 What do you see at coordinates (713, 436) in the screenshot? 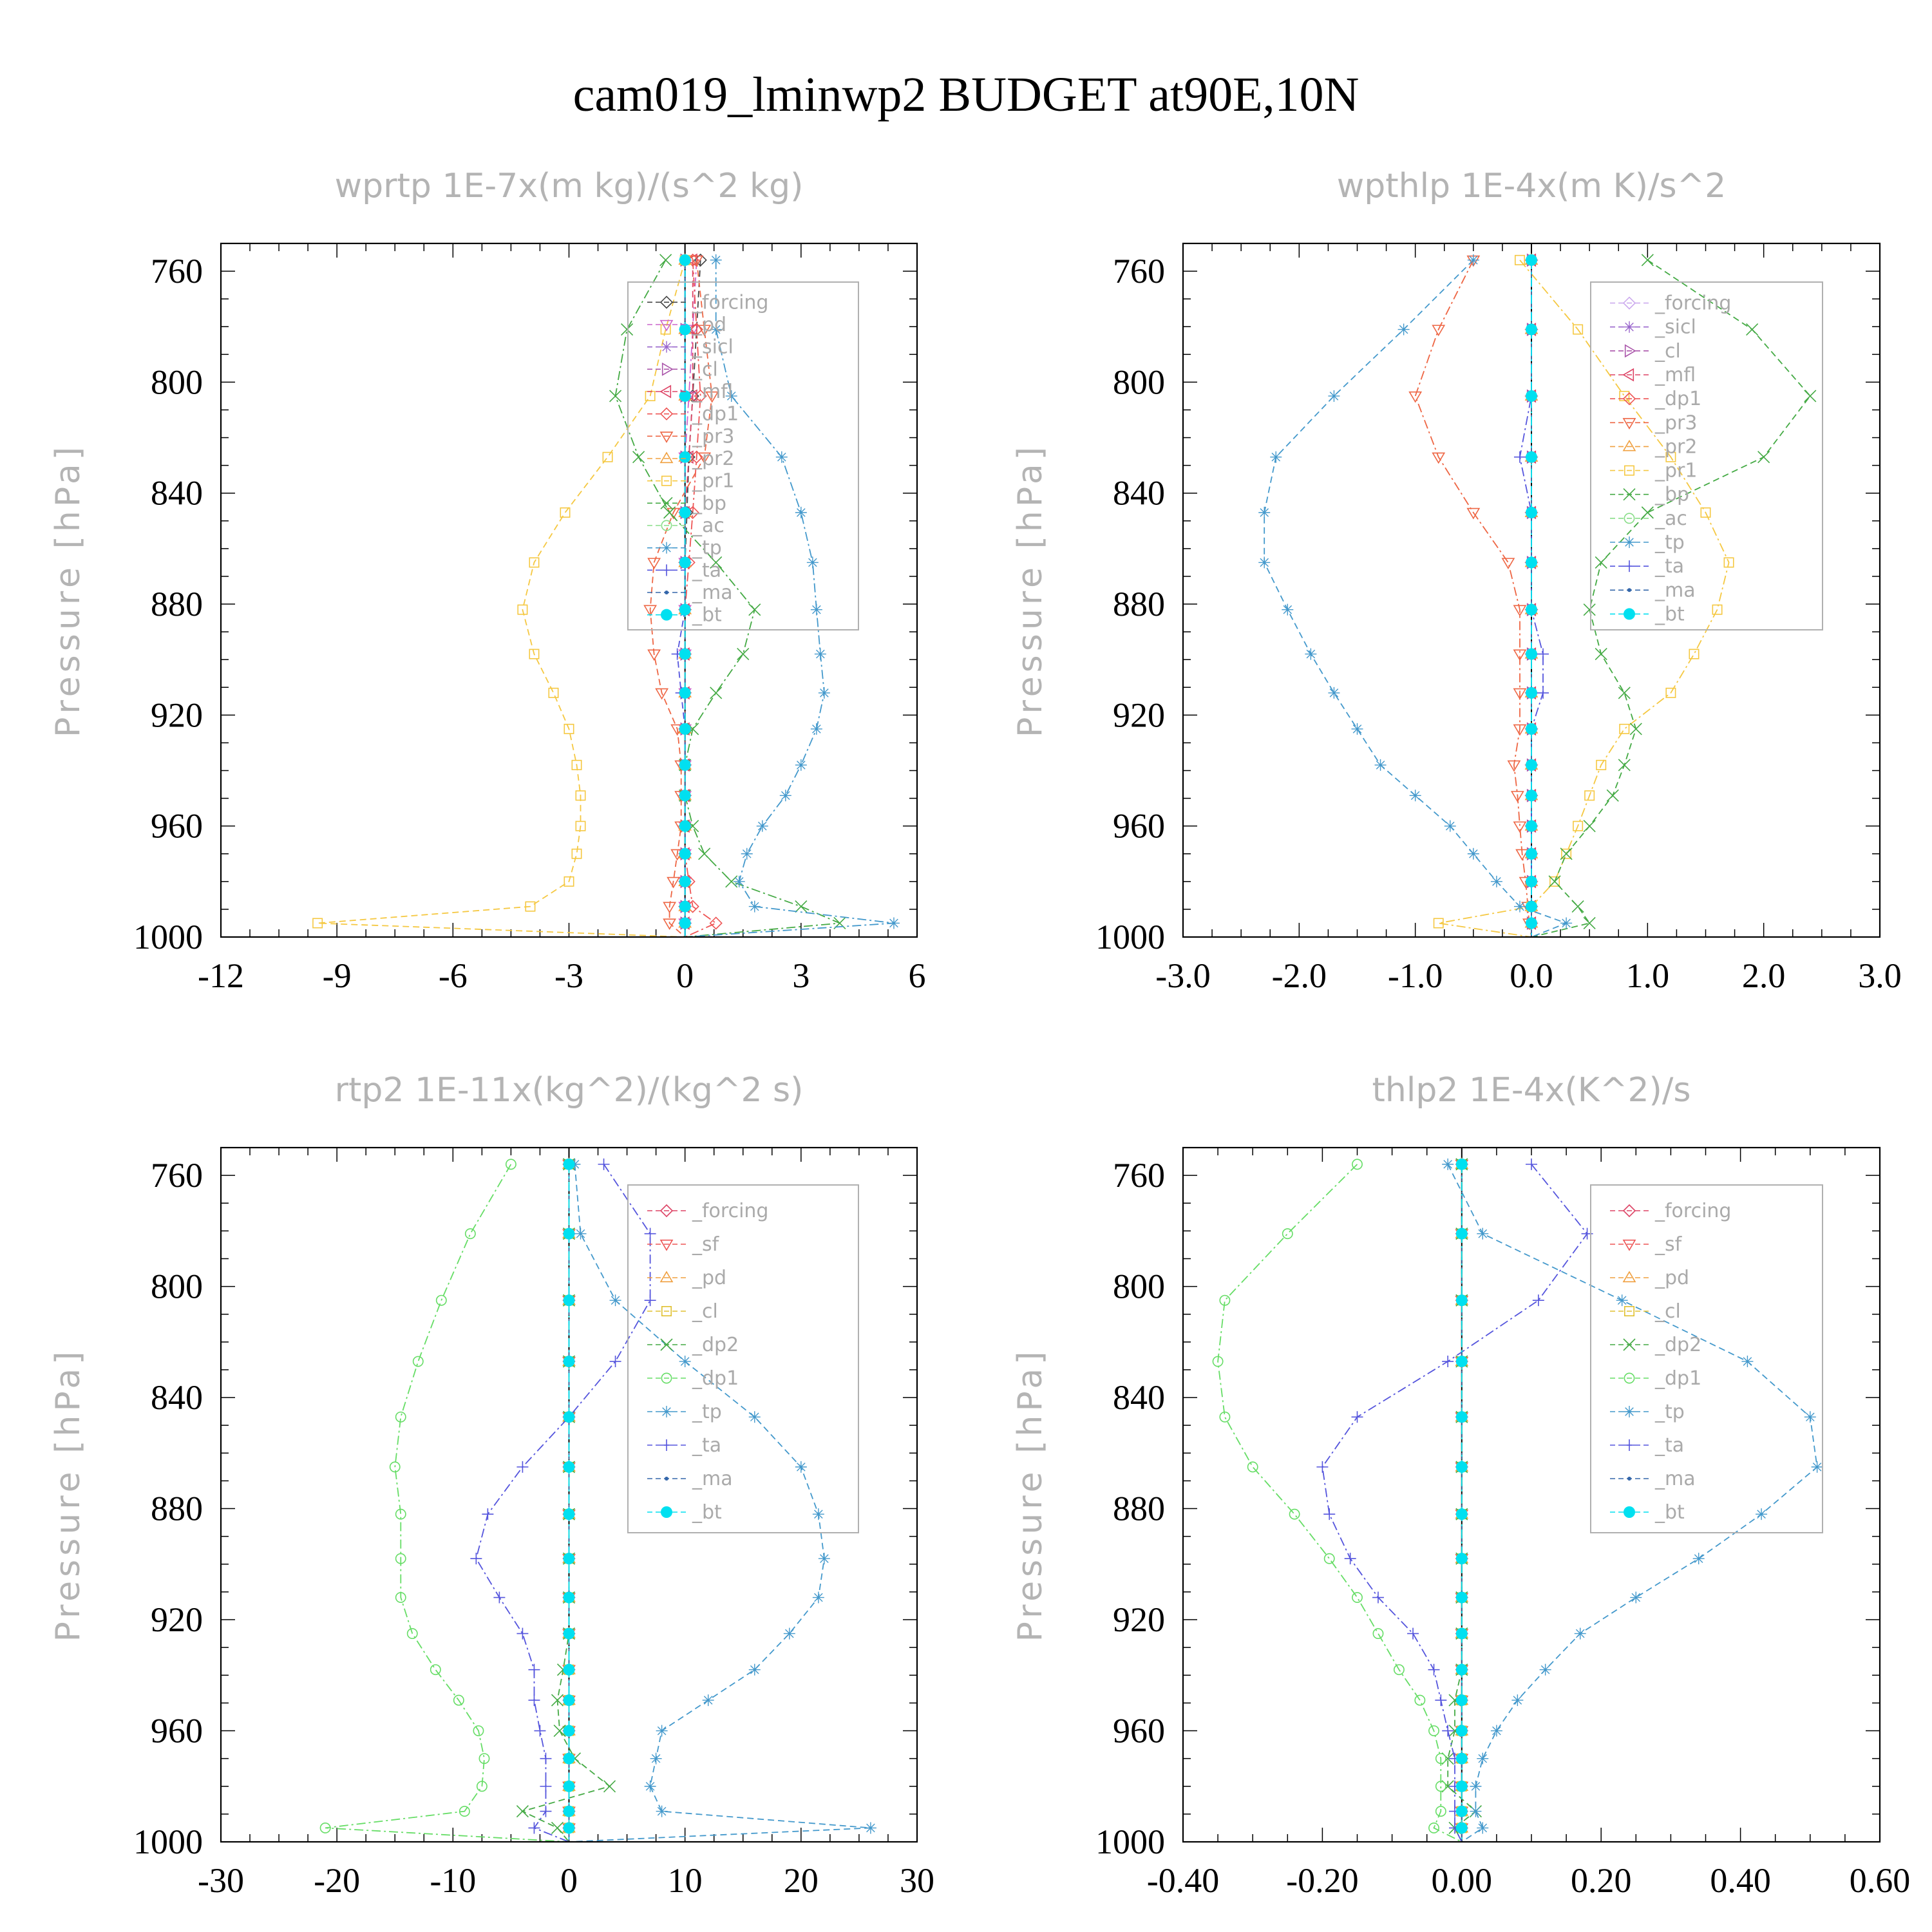
I see `legend-entry: _pr3` at bounding box center [713, 436].